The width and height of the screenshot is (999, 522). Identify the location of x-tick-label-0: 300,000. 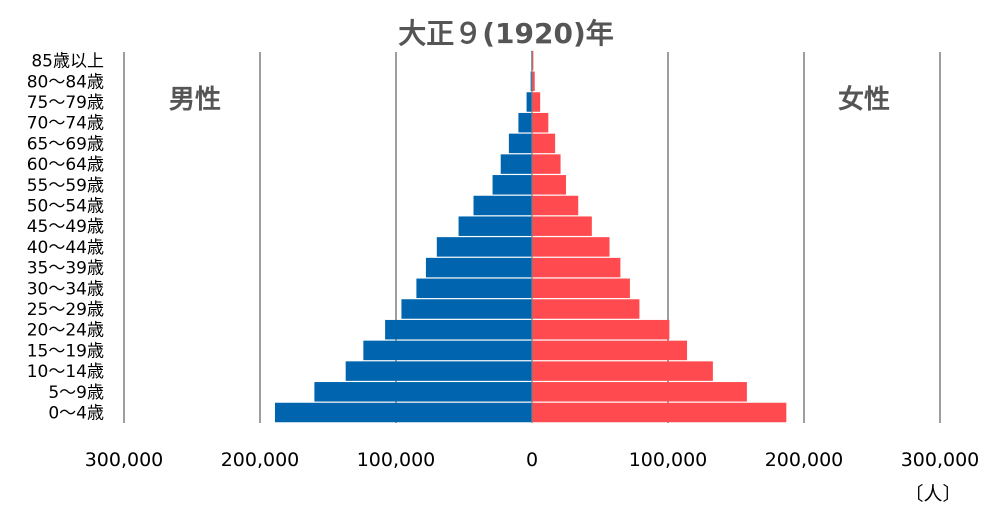
(124, 460).